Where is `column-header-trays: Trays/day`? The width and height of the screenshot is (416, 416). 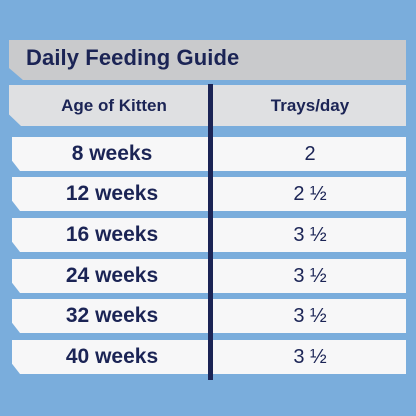 column-header-trays: Trays/day is located at coordinates (310, 105).